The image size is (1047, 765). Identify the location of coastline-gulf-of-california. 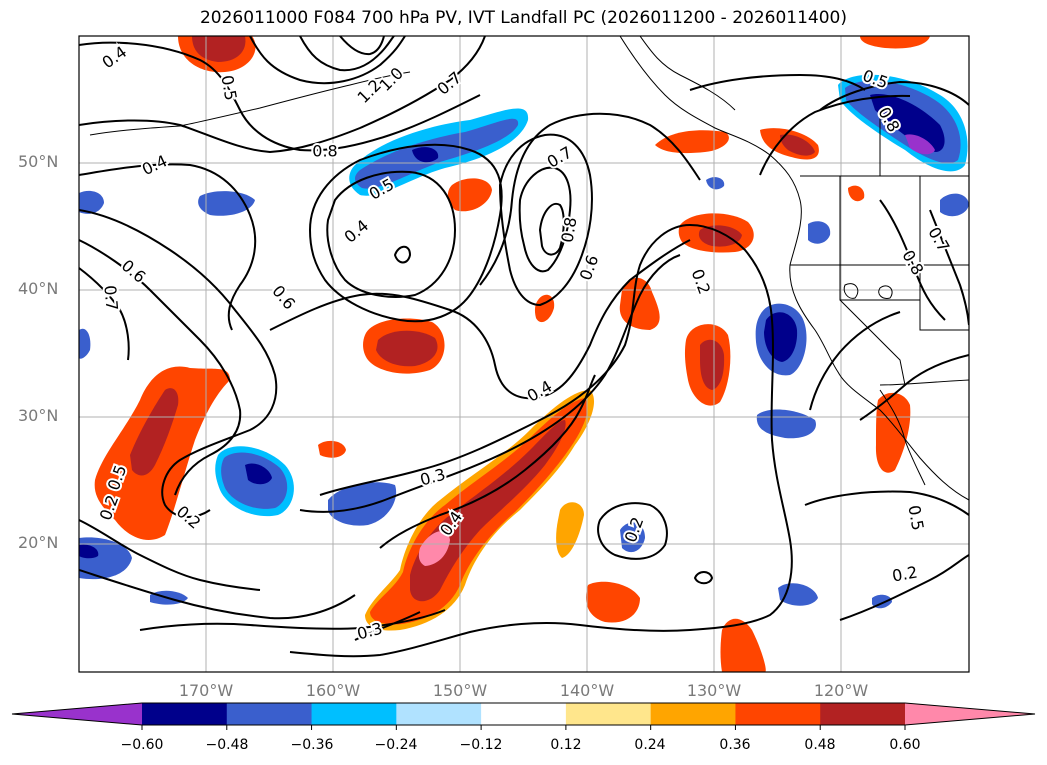
(902, 437).